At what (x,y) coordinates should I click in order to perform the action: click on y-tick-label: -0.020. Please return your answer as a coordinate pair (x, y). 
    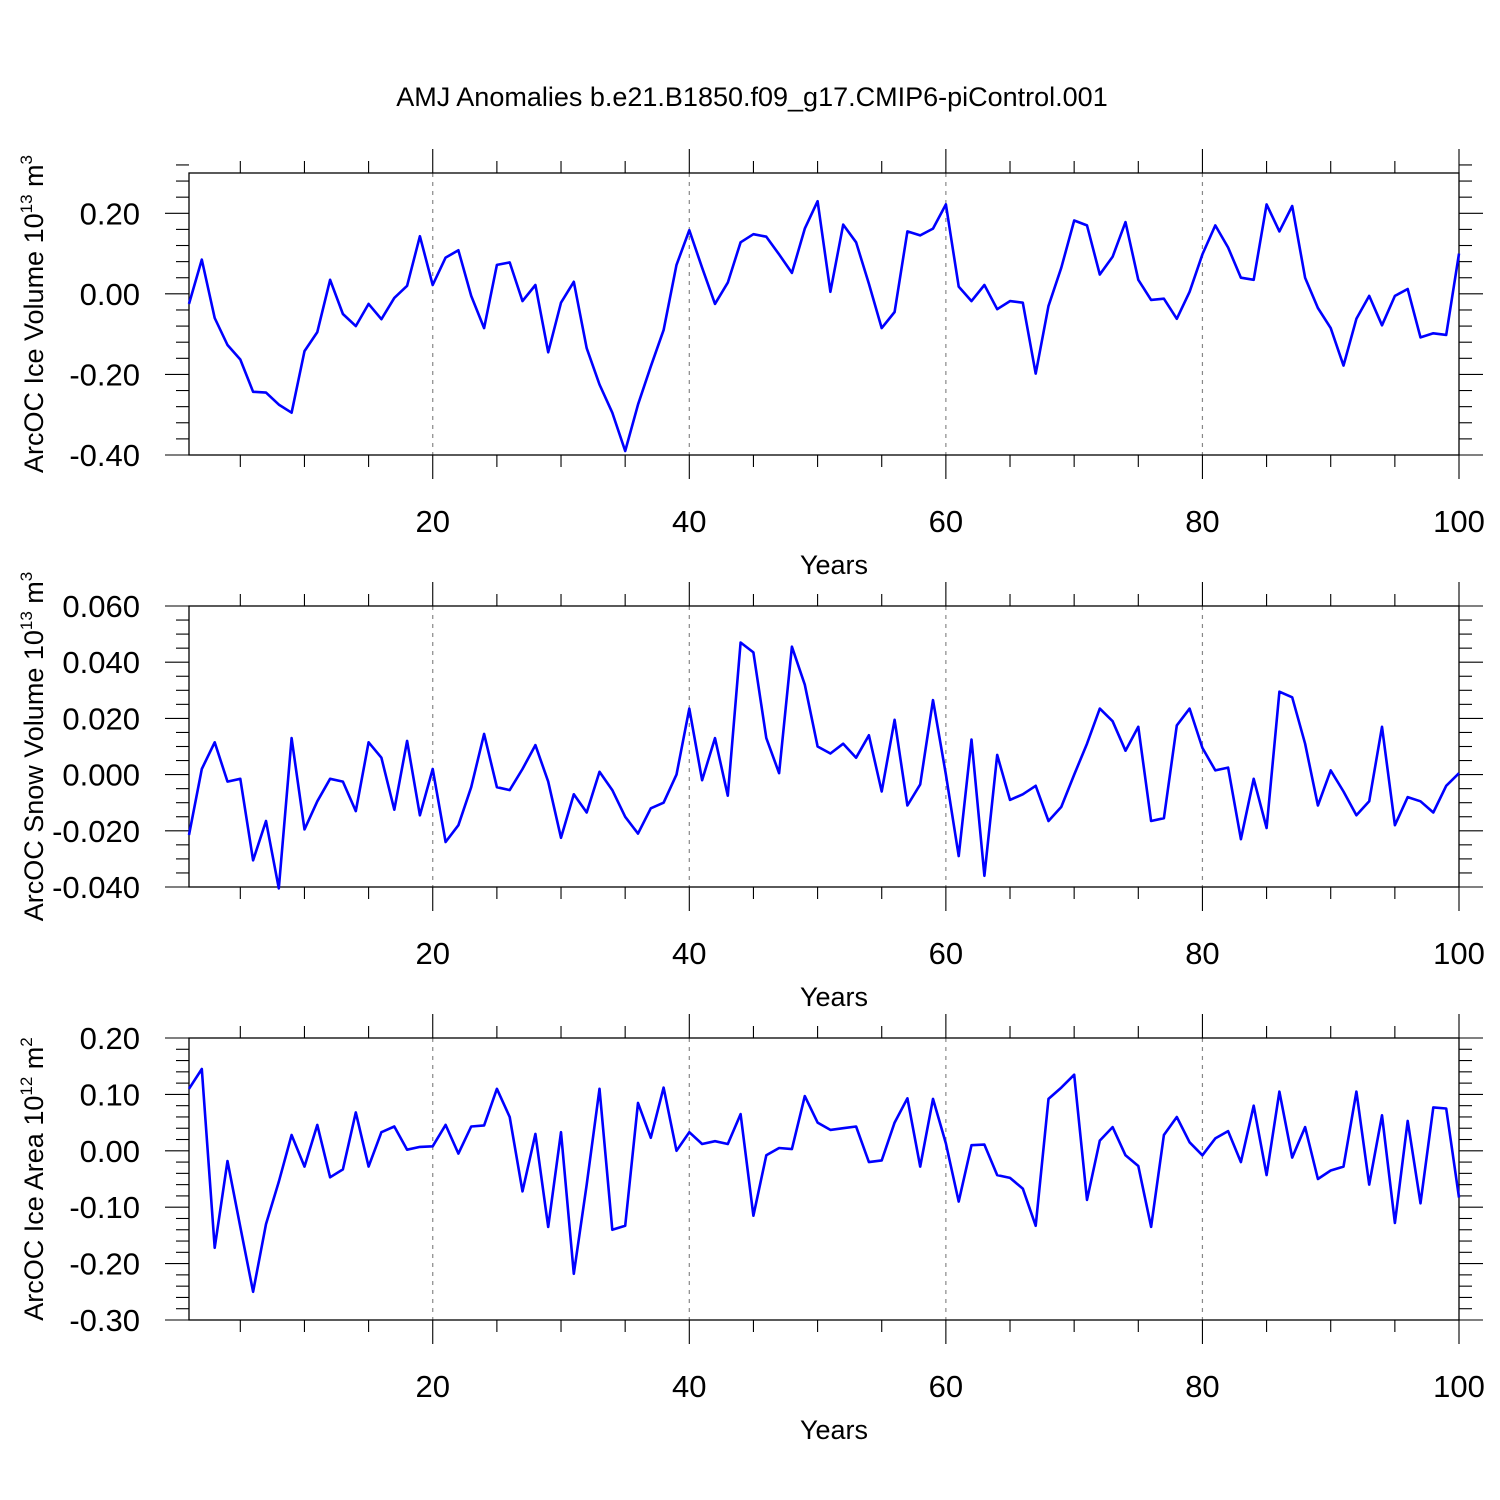
    Looking at the image, I should click on (96, 831).